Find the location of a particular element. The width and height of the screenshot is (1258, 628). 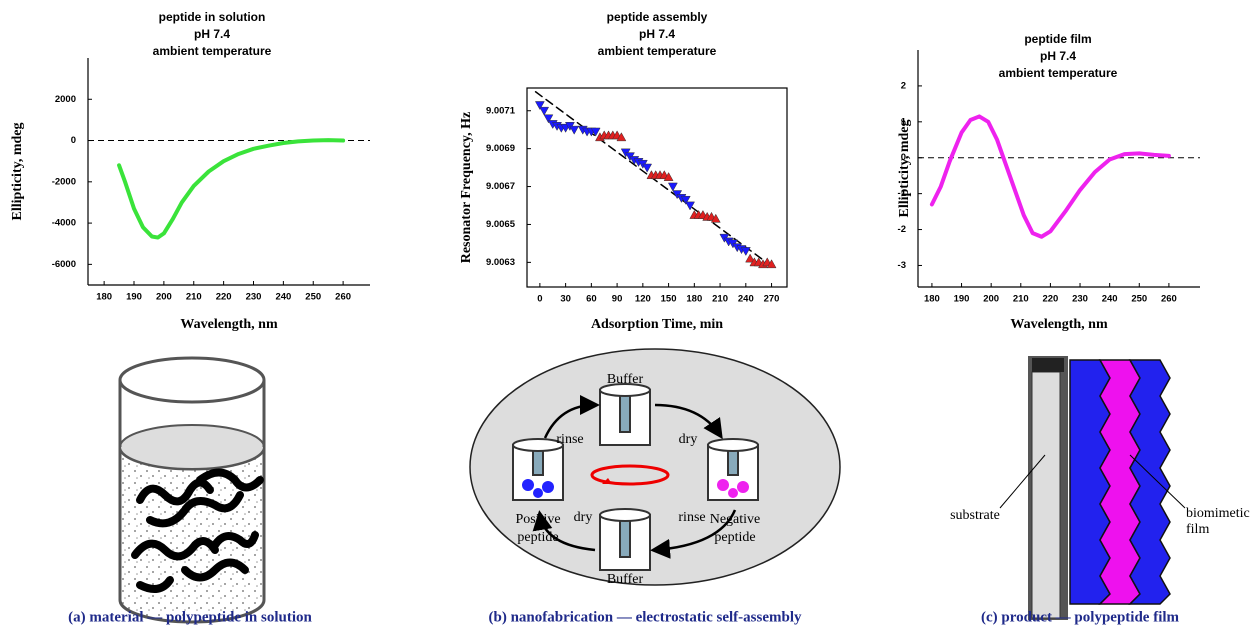

caption: (c) product — polypeptide film is located at coordinates (1080, 617).